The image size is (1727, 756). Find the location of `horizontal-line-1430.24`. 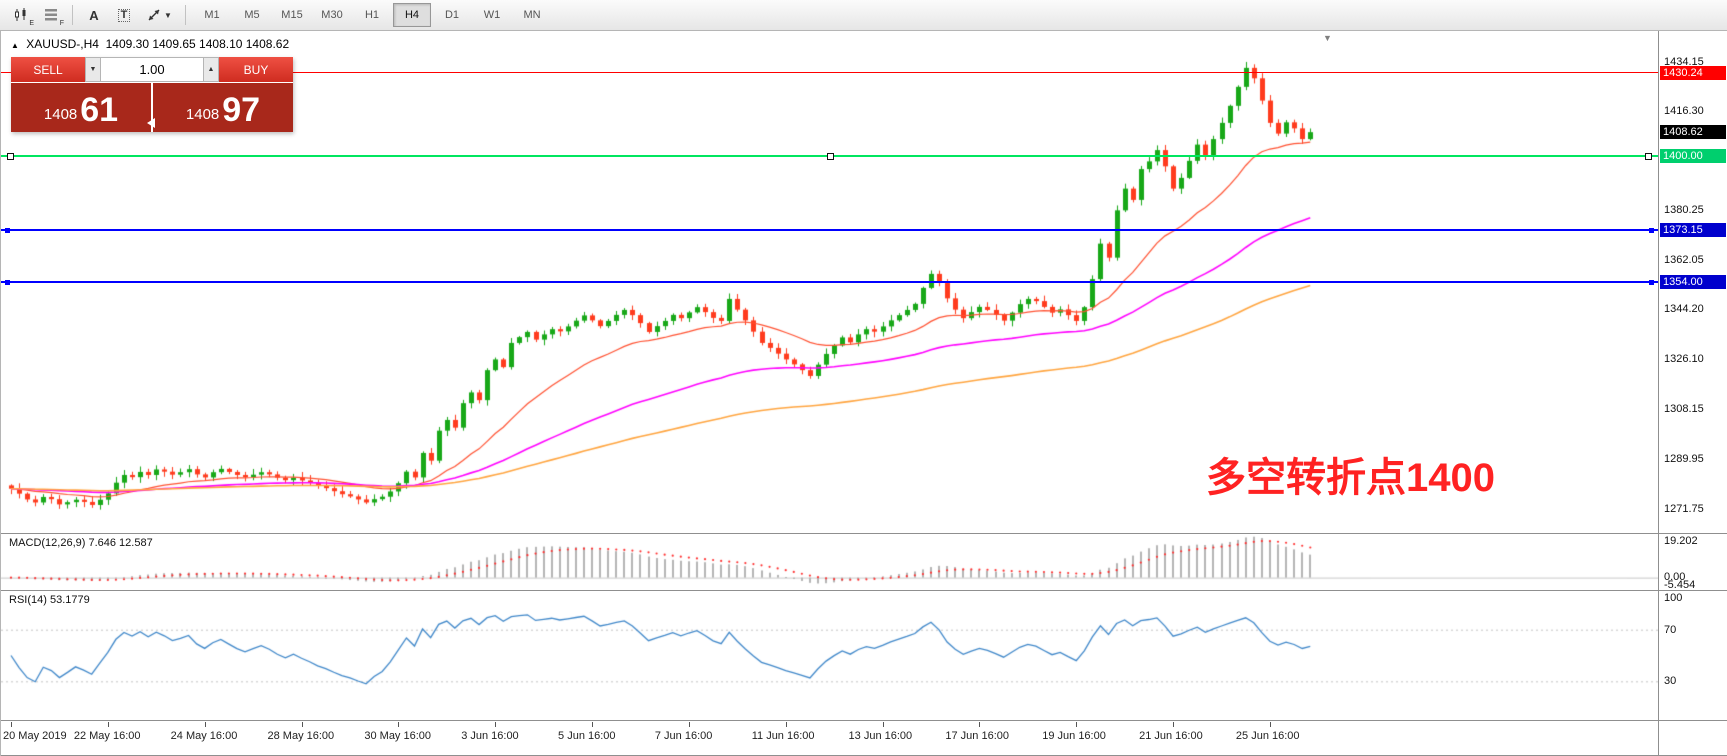

horizontal-line-1430.24 is located at coordinates (829, 73).